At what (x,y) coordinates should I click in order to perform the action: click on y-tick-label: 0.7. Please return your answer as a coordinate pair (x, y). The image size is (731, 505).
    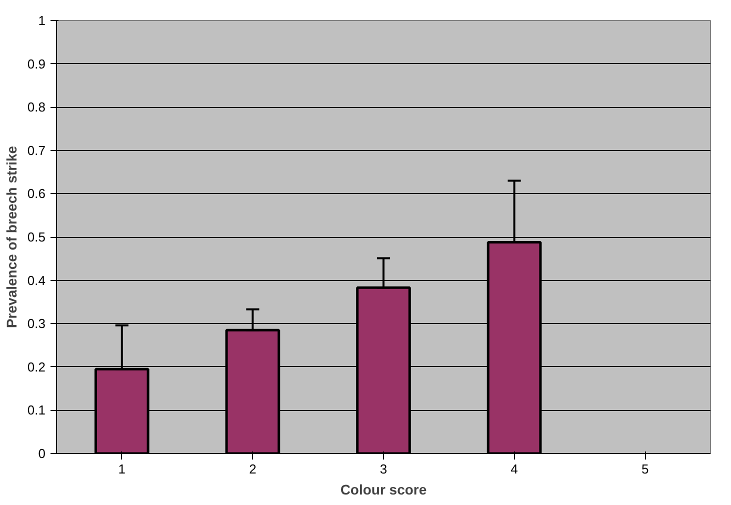
    Looking at the image, I should click on (36, 150).